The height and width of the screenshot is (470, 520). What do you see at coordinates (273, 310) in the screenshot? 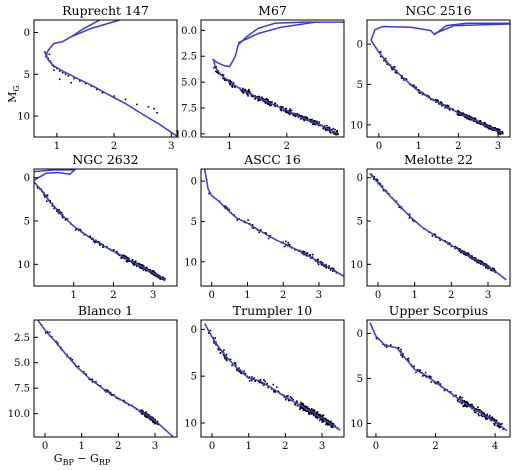
I see `panel-title: Trumpler 10` at bounding box center [273, 310].